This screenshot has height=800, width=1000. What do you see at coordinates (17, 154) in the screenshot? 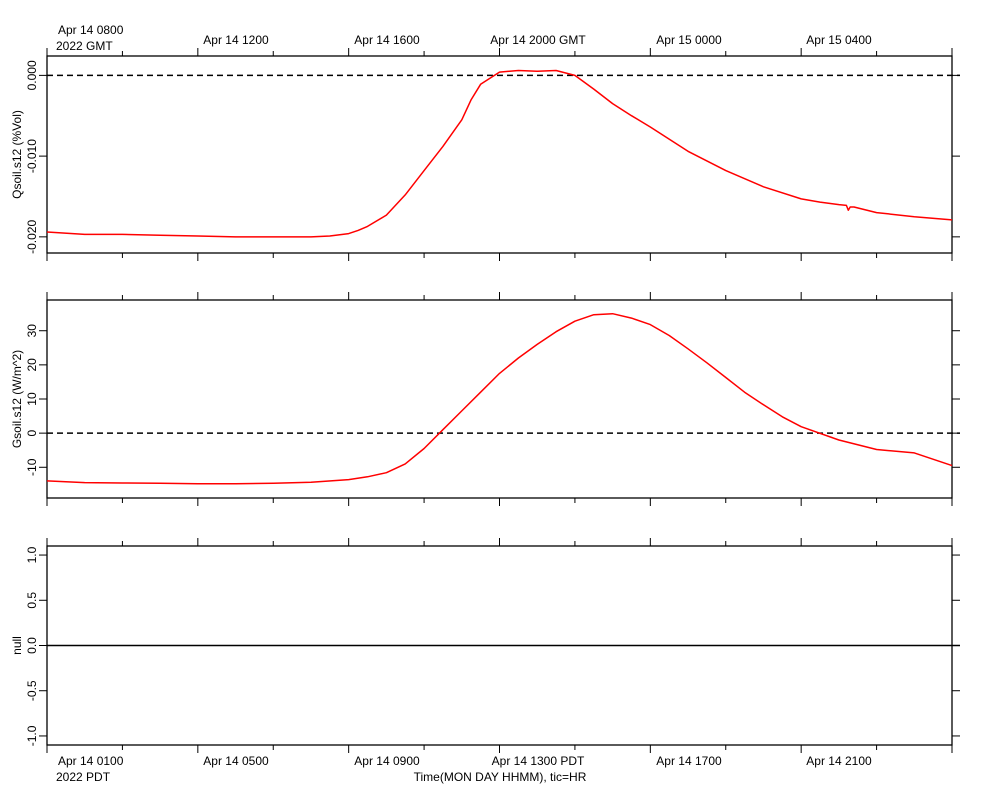
I see `y-axis-title: Qsoil.s12 (%Vol)` at bounding box center [17, 154].